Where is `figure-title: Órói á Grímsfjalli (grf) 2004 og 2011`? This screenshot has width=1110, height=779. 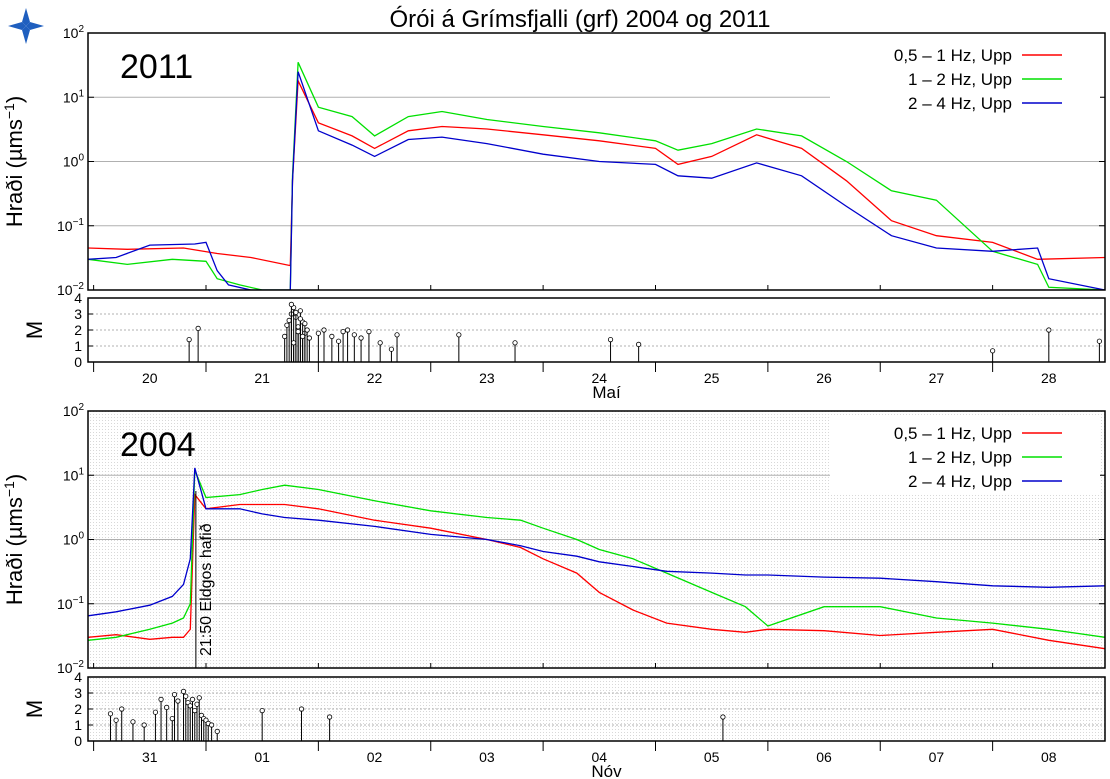 figure-title: Órói á Grímsfjalli (grf) 2004 og 2011 is located at coordinates (579, 19).